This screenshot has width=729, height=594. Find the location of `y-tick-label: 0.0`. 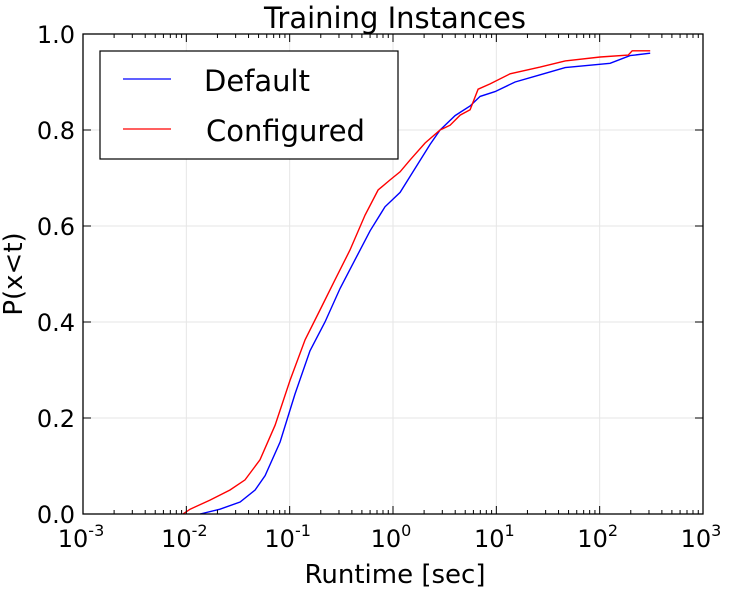

y-tick-label: 0.0 is located at coordinates (56, 515).